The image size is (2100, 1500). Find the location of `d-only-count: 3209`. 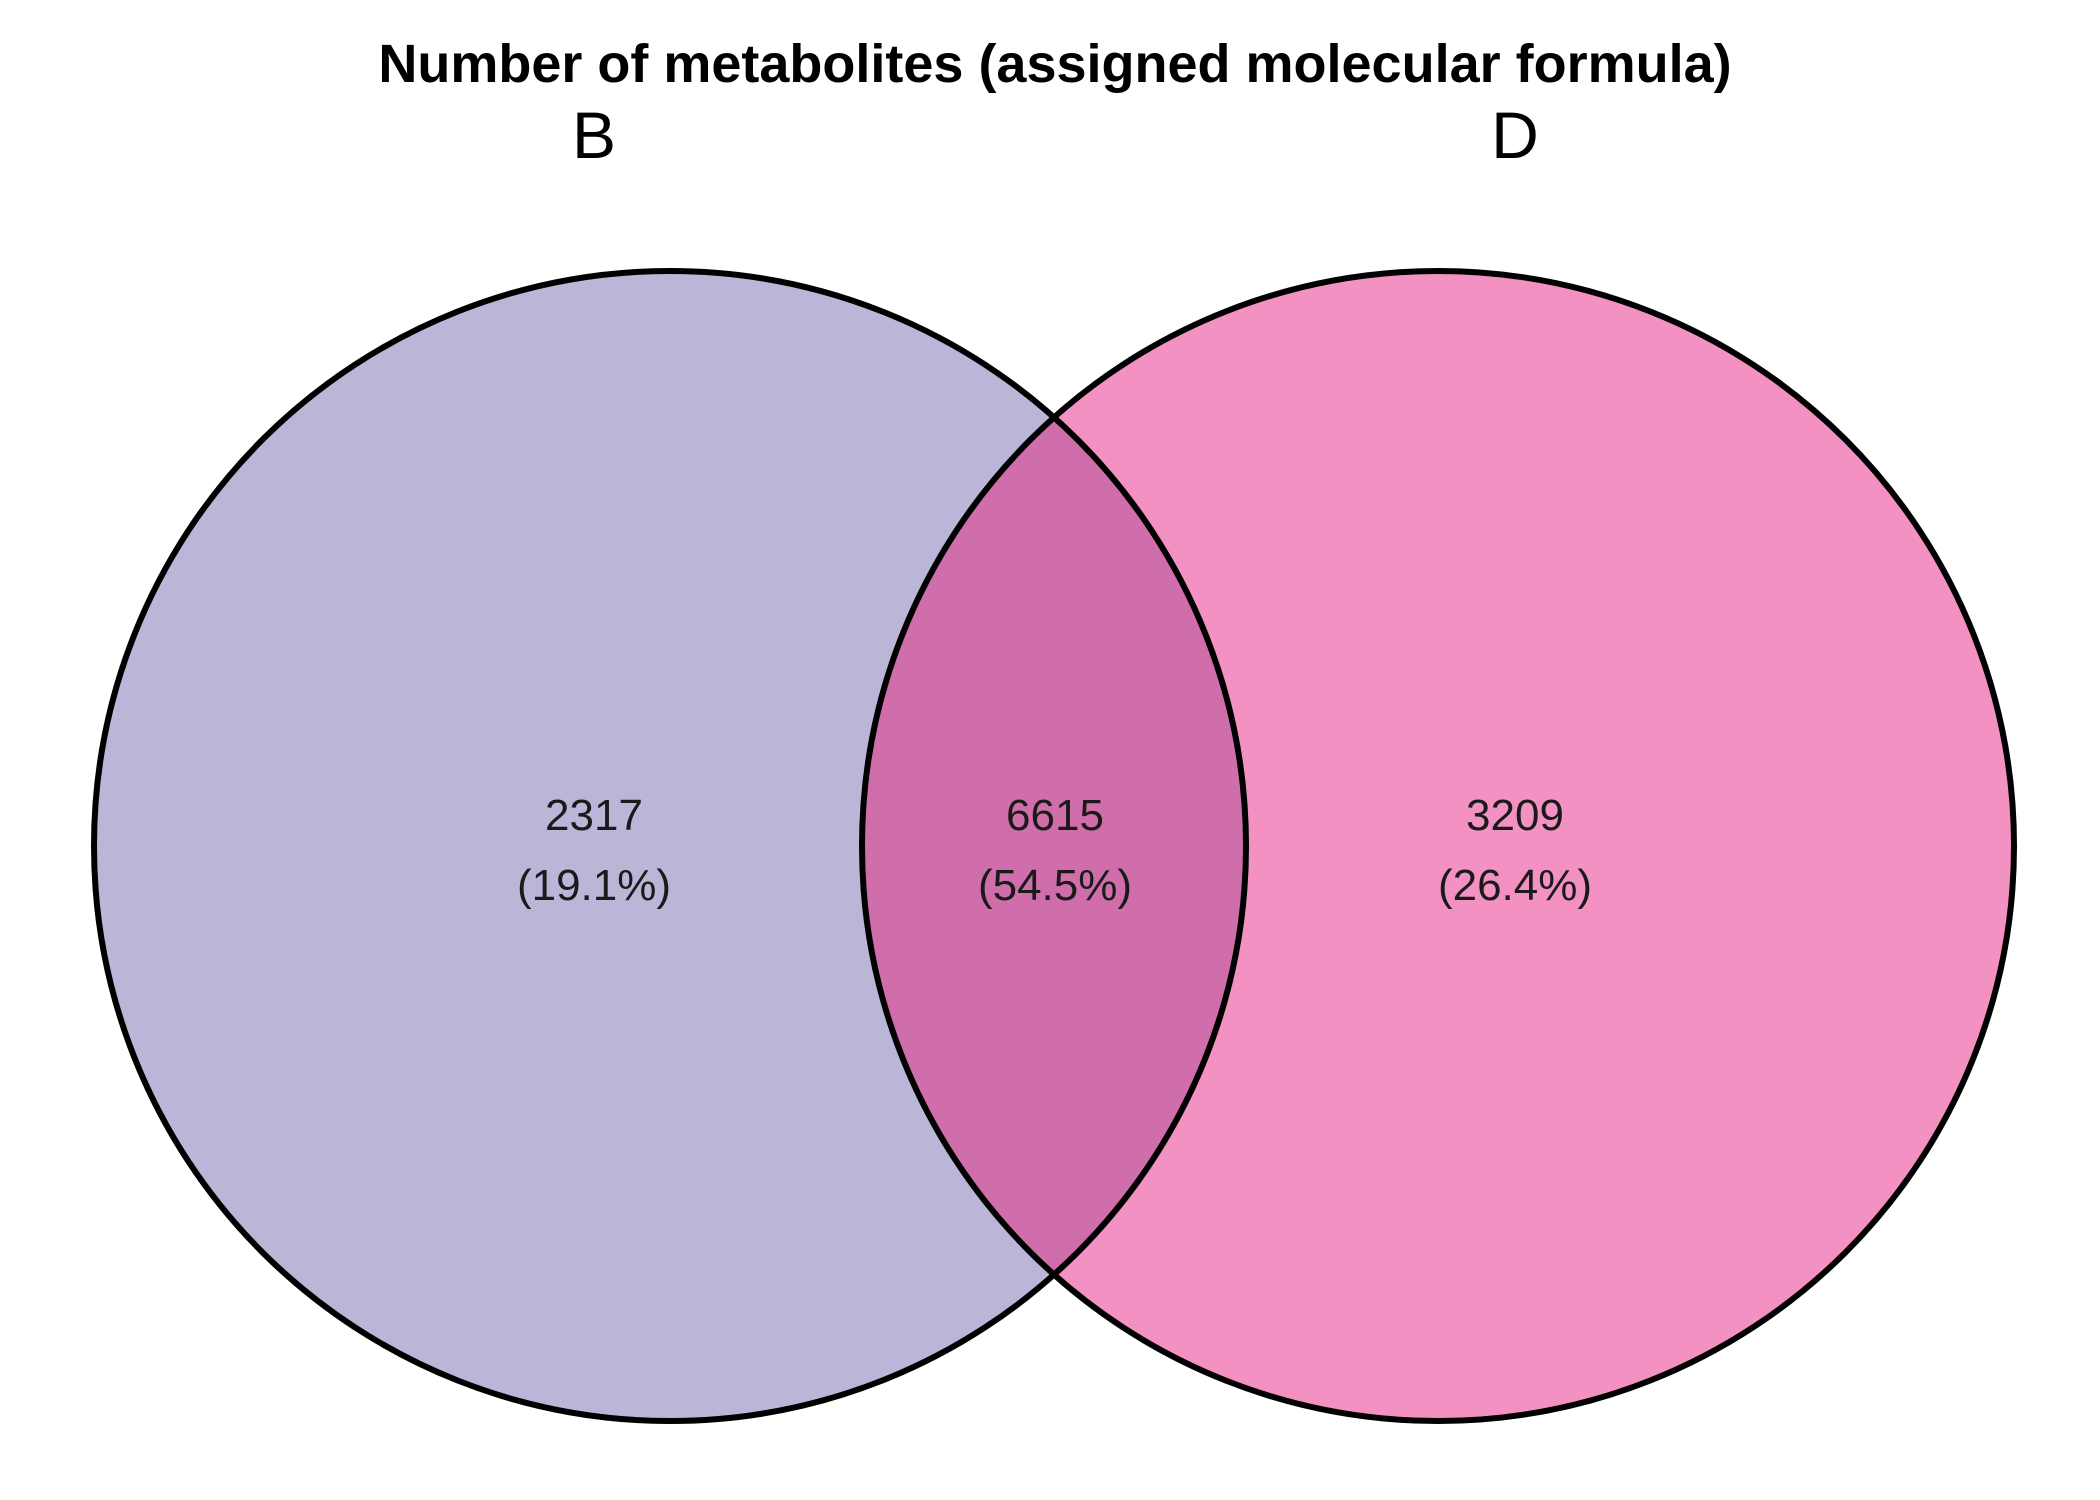

d-only-count: 3209 is located at coordinates (1515, 815).